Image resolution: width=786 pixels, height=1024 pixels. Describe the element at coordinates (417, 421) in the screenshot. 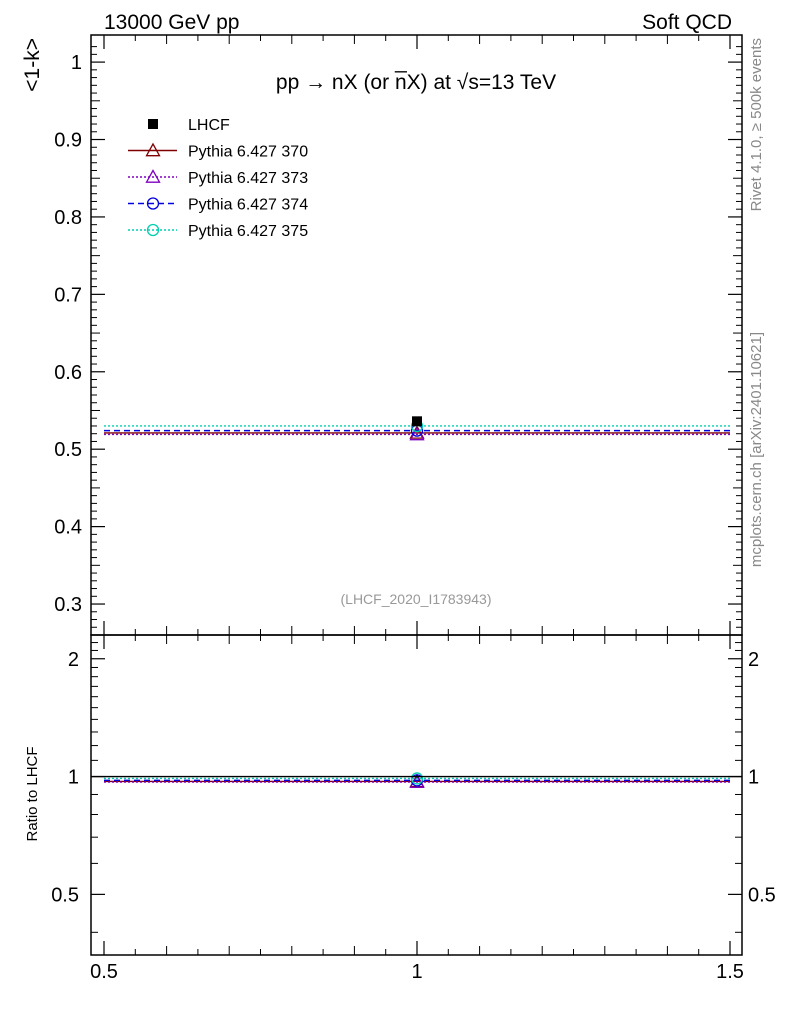

I see `data-marker` at that location.